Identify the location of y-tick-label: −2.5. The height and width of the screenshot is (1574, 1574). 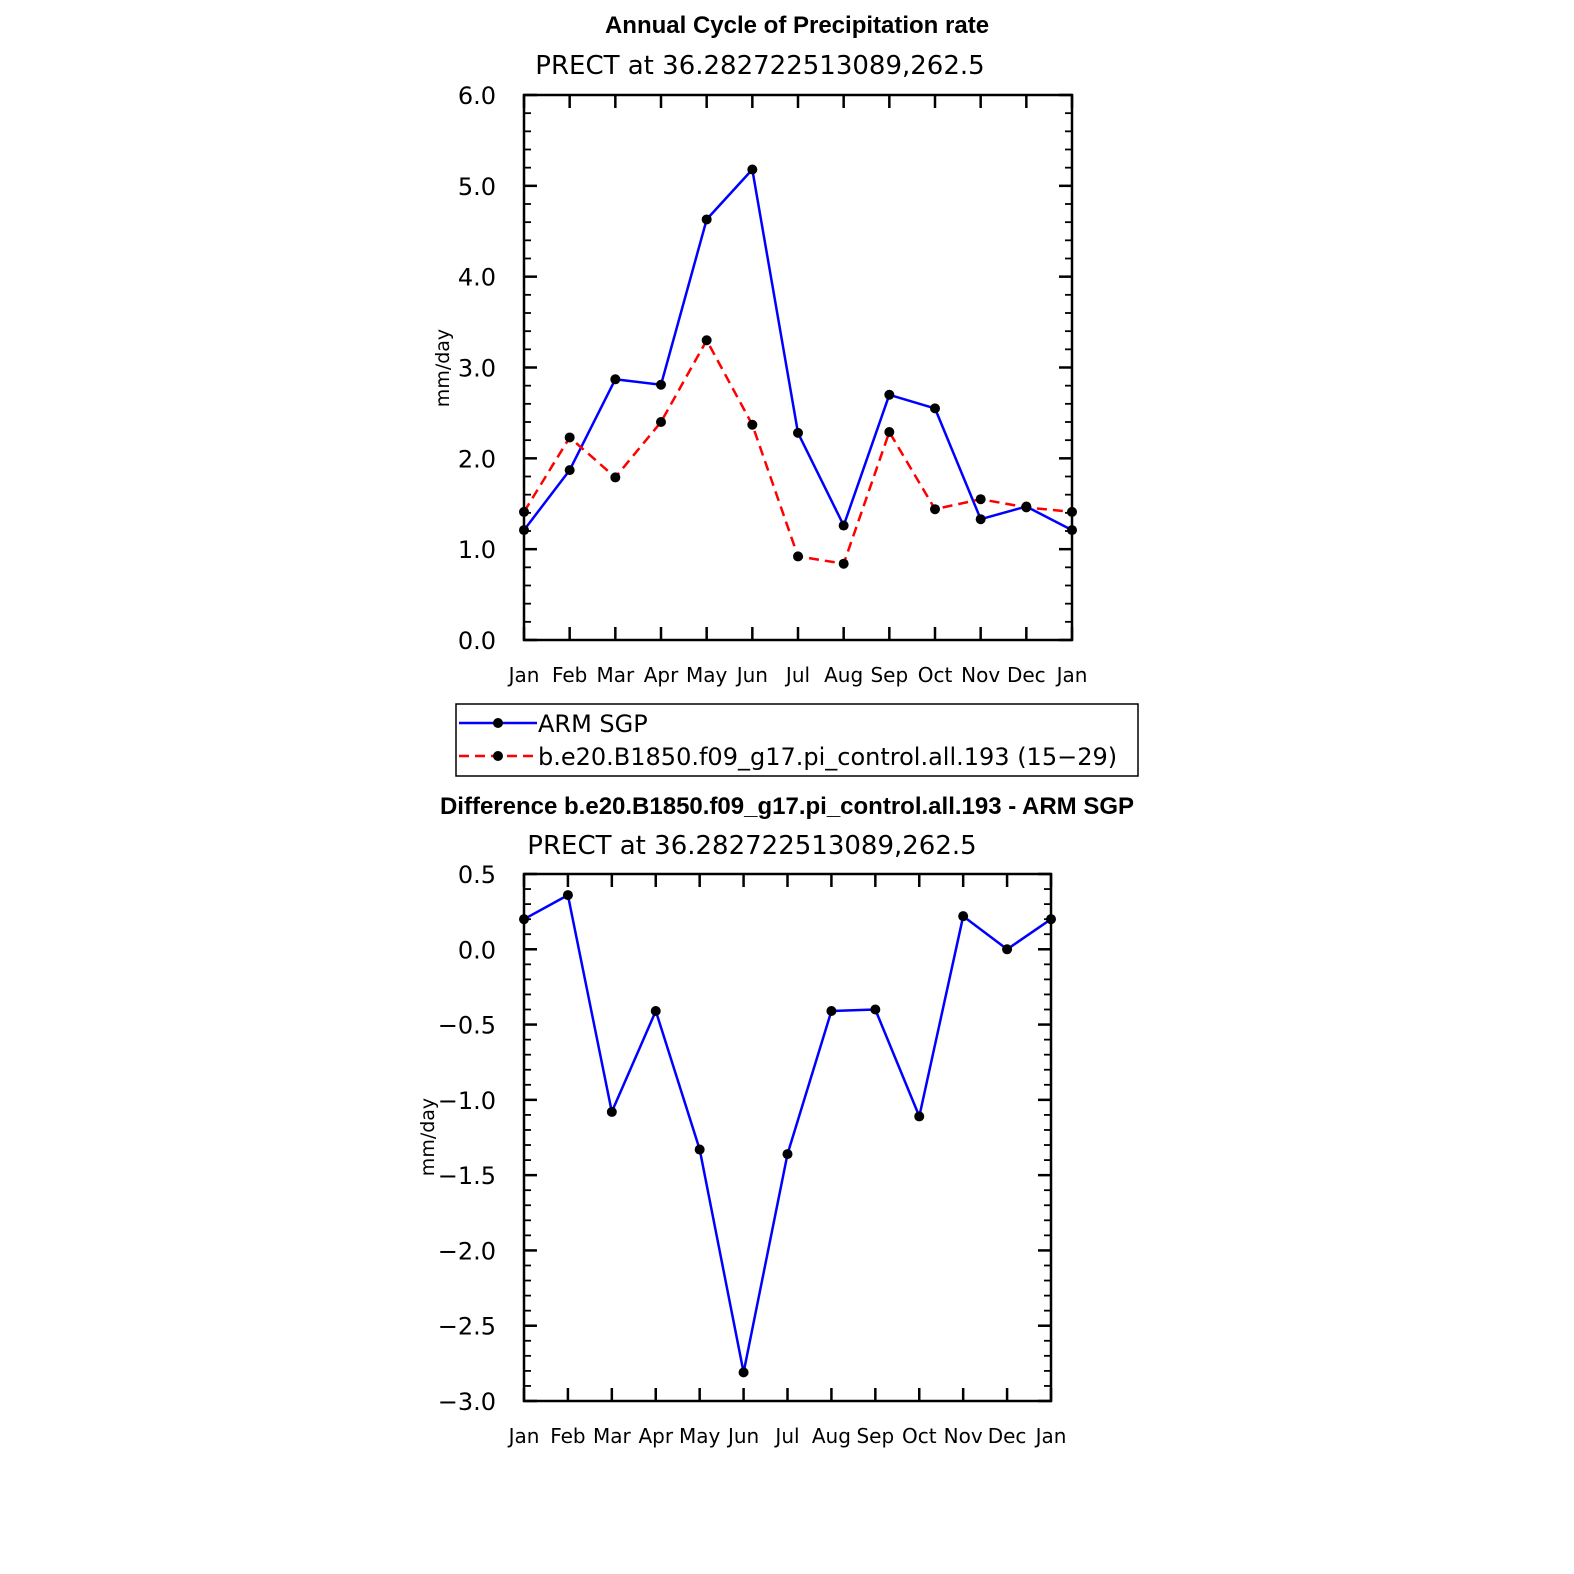
(467, 1327).